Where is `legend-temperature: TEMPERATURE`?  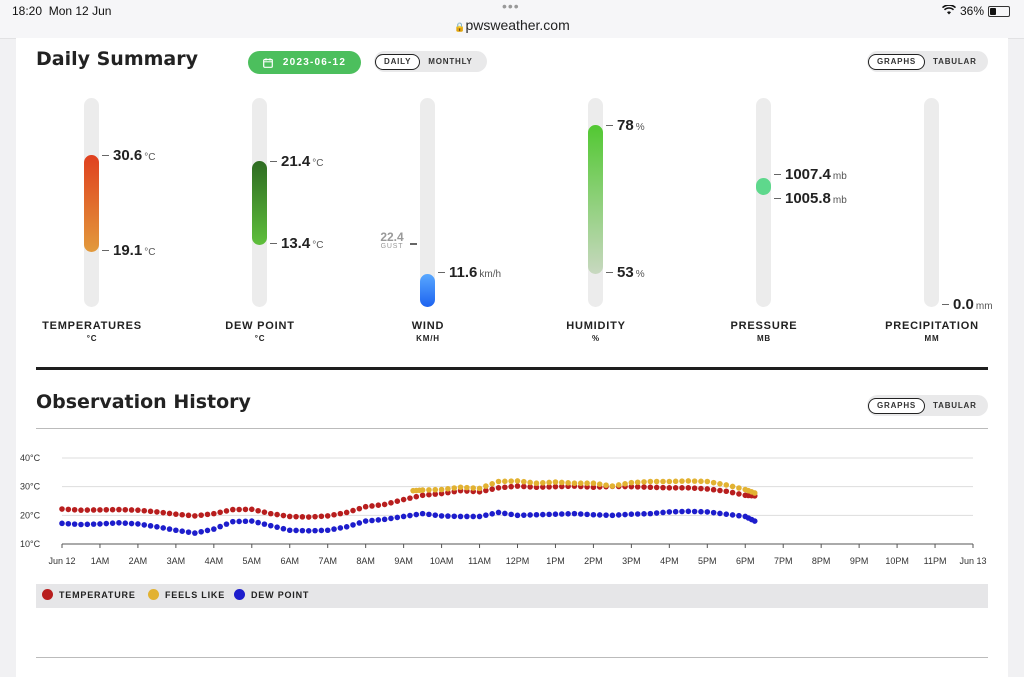 legend-temperature: TEMPERATURE is located at coordinates (89, 594).